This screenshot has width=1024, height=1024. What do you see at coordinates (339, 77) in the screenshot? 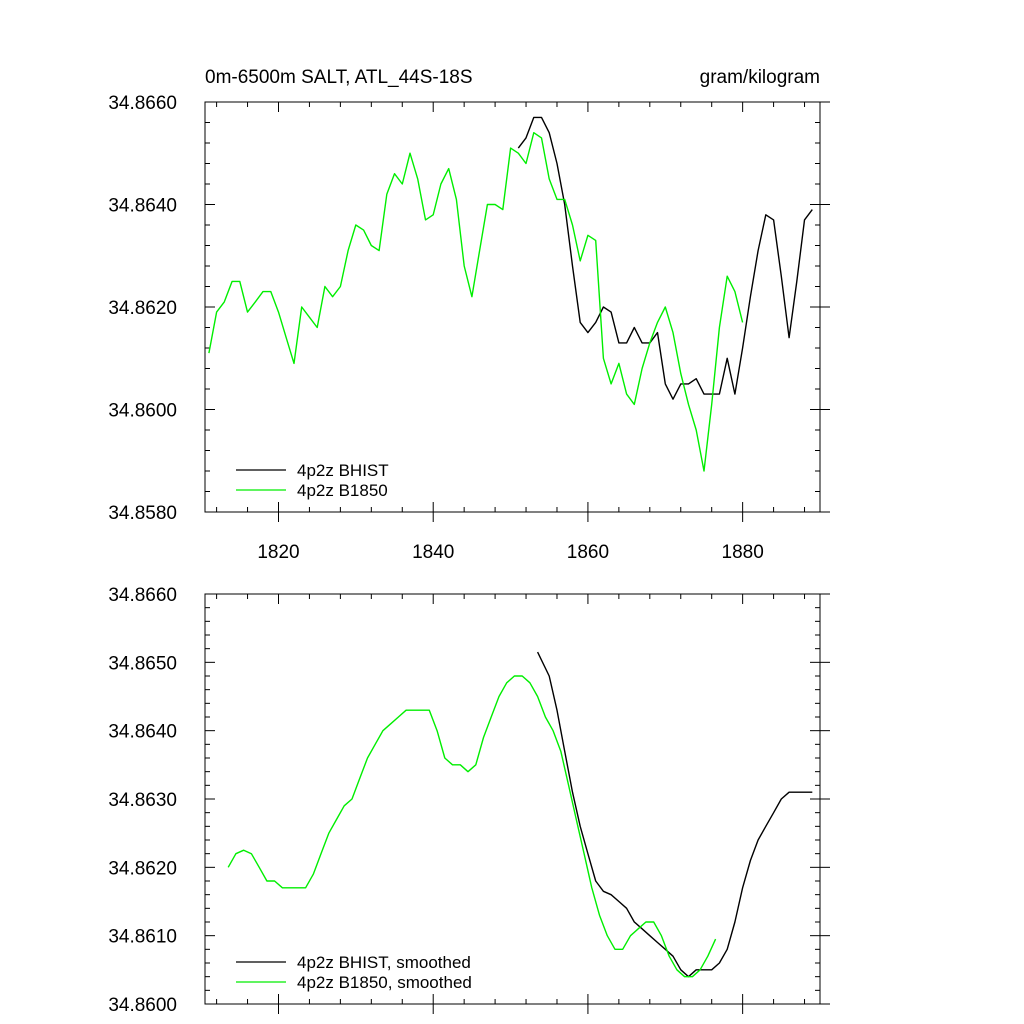
I see `chart-title: 0m-6500m SALT, ATL_44S-18S` at bounding box center [339, 77].